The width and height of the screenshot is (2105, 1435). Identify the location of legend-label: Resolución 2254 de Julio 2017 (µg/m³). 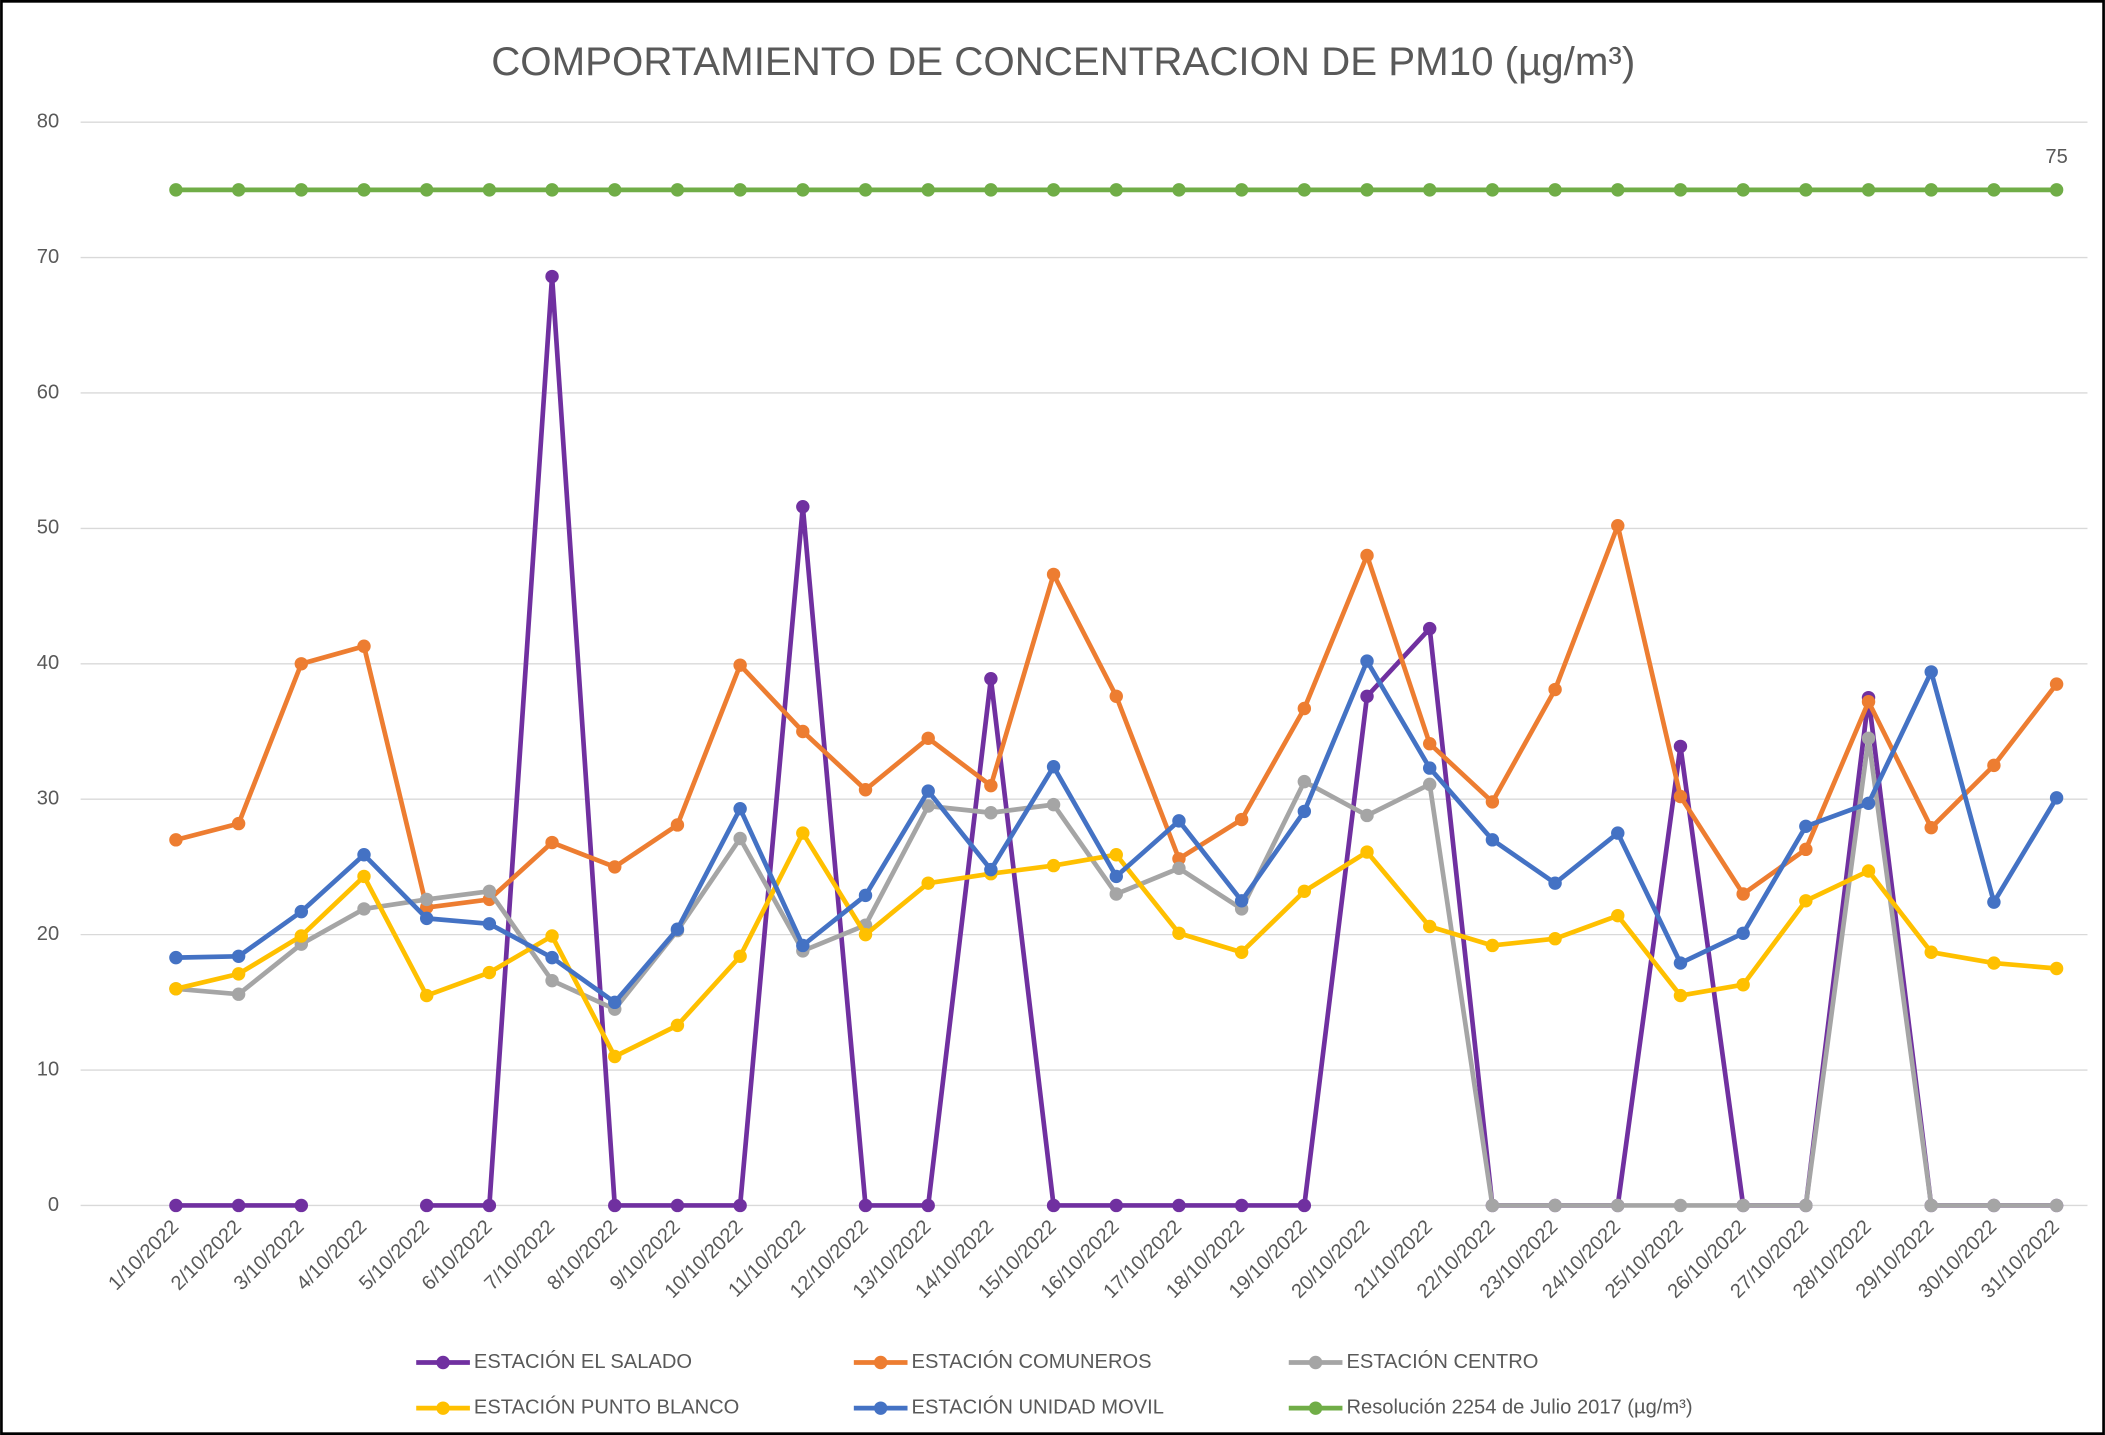
(1519, 1407).